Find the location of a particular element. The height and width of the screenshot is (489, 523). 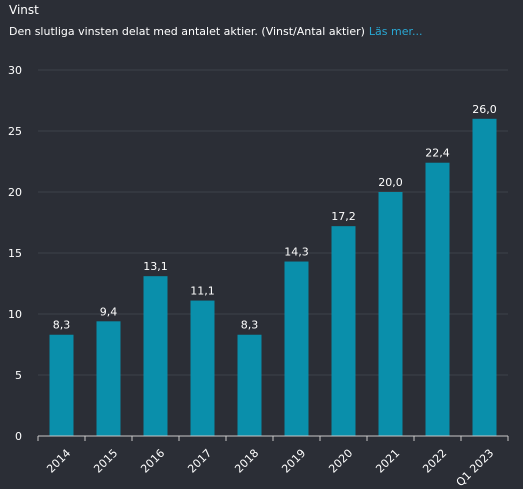

y-tick-label: 5 is located at coordinates (18, 375).